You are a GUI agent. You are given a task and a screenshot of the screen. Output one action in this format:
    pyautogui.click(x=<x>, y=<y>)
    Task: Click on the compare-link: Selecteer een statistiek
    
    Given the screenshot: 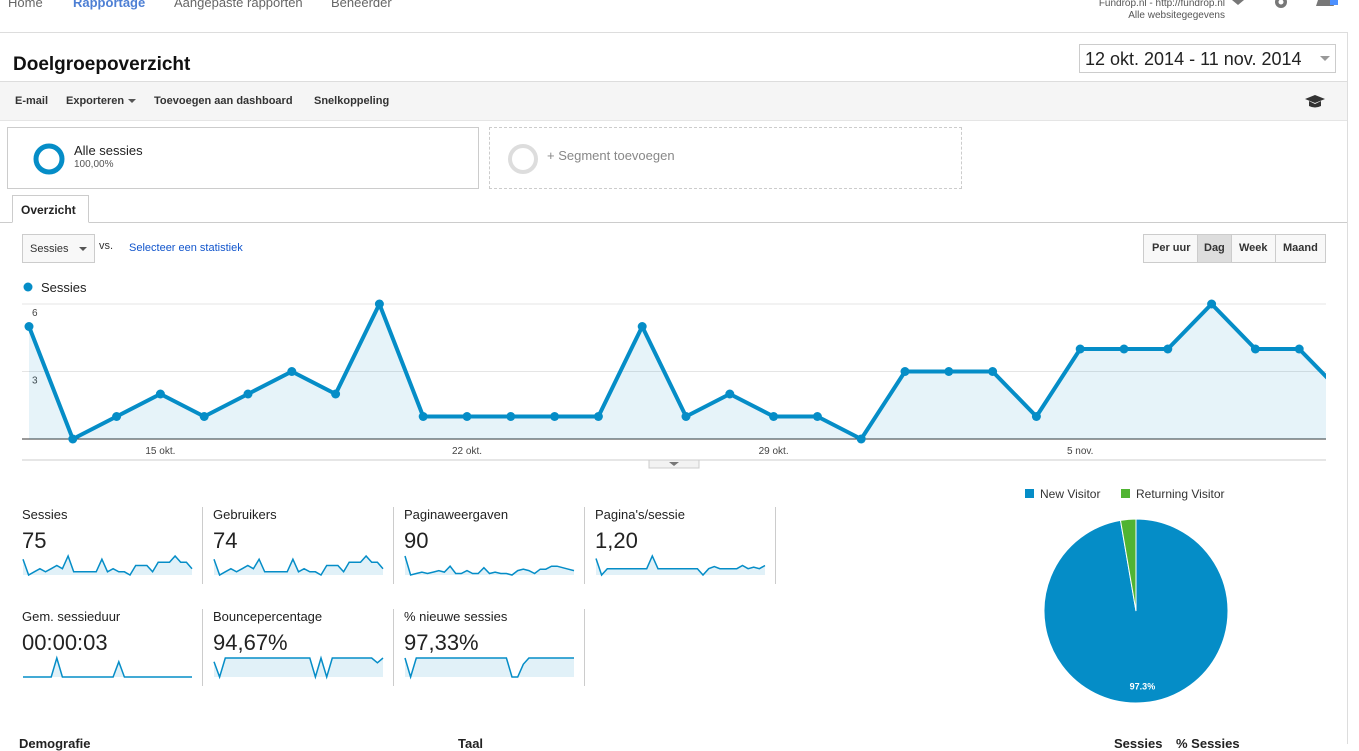 What is the action you would take?
    pyautogui.click(x=186, y=248)
    